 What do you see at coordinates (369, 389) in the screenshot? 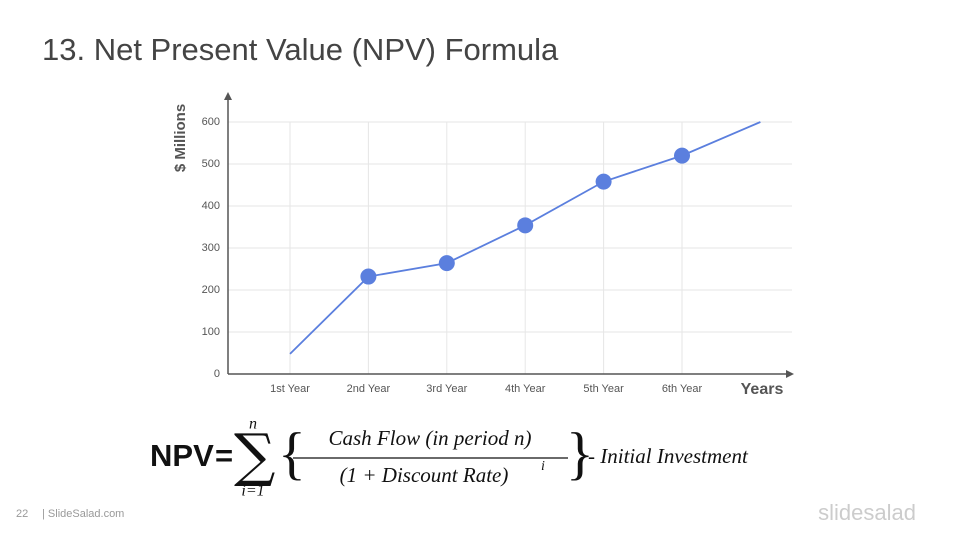
I see `x-tick-label: 2nd Year` at bounding box center [369, 389].